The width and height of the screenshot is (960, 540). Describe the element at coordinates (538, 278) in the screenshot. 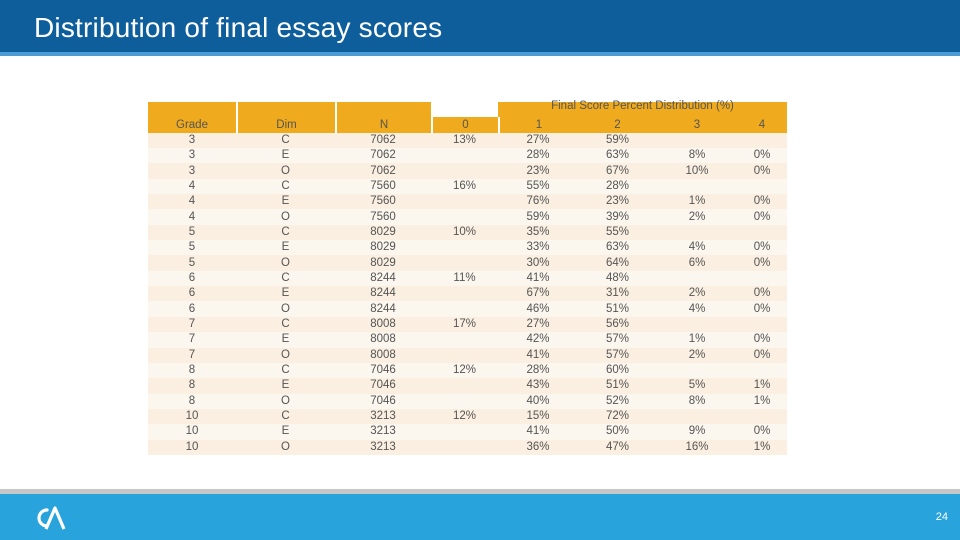

I see `score-1-cell: 41%` at that location.